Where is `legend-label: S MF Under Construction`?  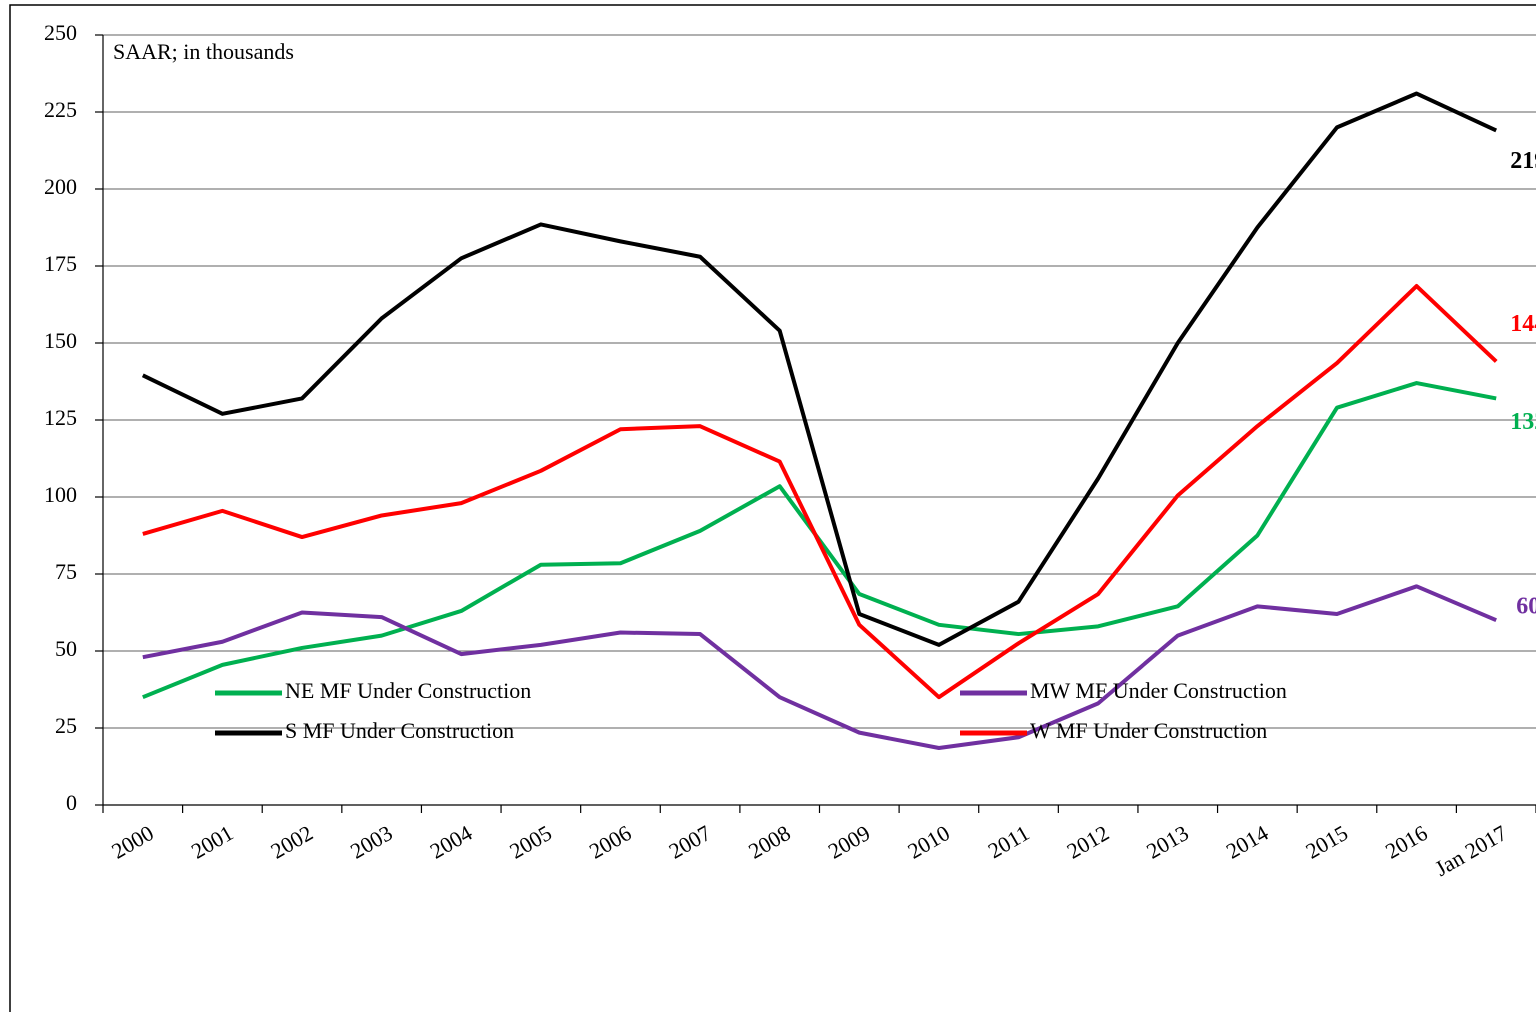
legend-label: S MF Under Construction is located at coordinates (399, 730).